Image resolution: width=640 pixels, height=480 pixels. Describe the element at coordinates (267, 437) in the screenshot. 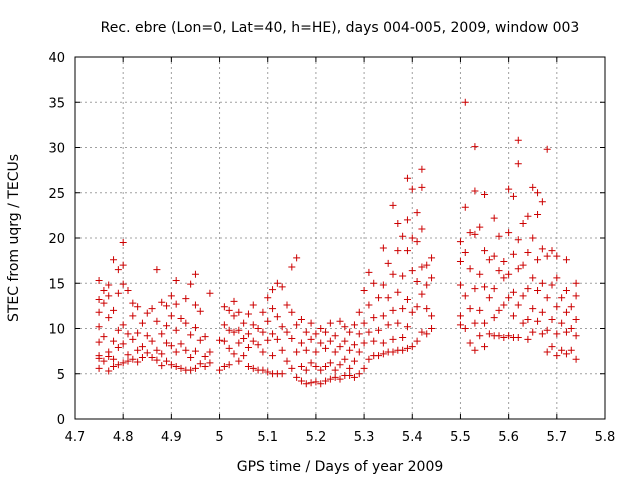

I see `x-tick-label: 5.1` at that location.